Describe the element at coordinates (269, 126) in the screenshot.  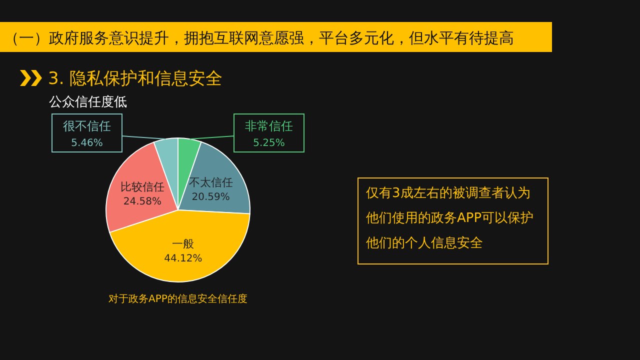
I see `slice-label: 非常信任` at that location.